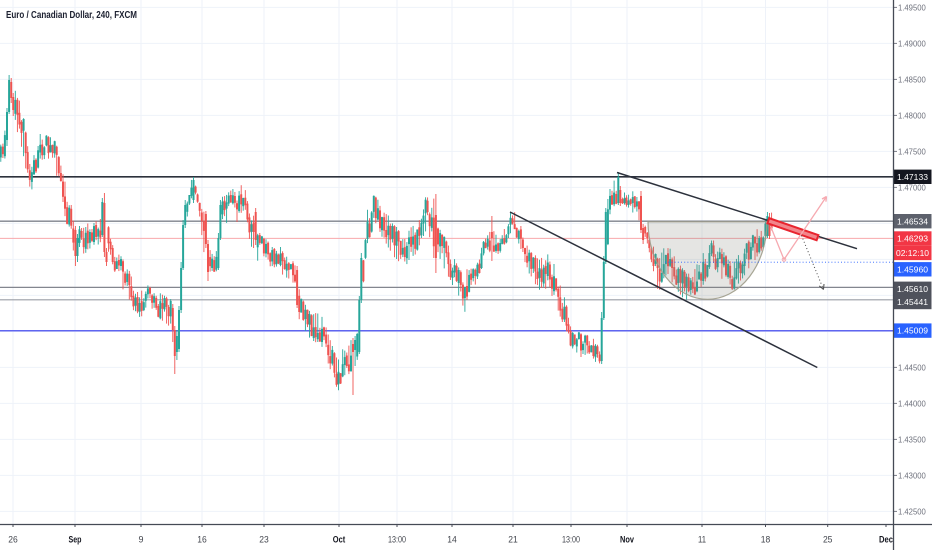  What do you see at coordinates (141, 539) in the screenshot?
I see `svg-text: 9` at bounding box center [141, 539].